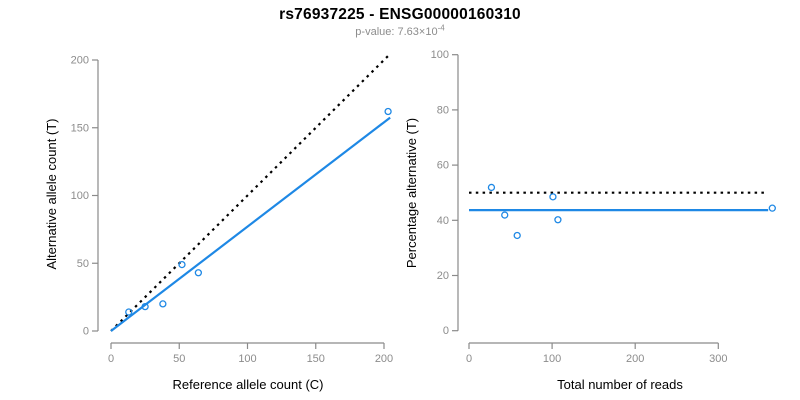  I want to click on y-tick-label: 40, so click(443, 221).